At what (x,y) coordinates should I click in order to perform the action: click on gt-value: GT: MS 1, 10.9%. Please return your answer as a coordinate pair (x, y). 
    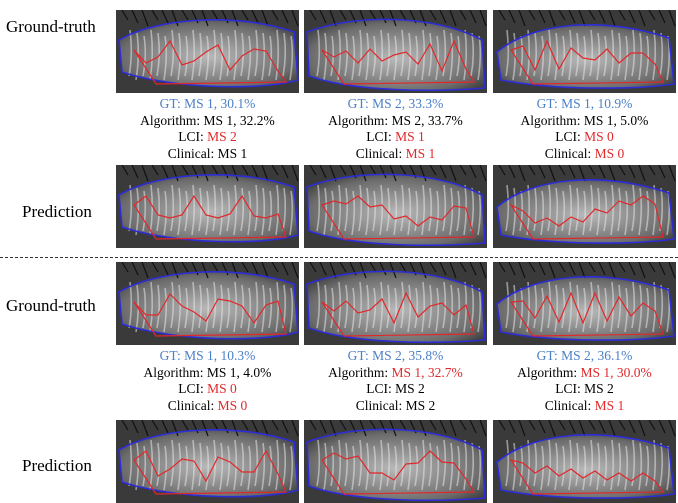
    Looking at the image, I should click on (584, 103).